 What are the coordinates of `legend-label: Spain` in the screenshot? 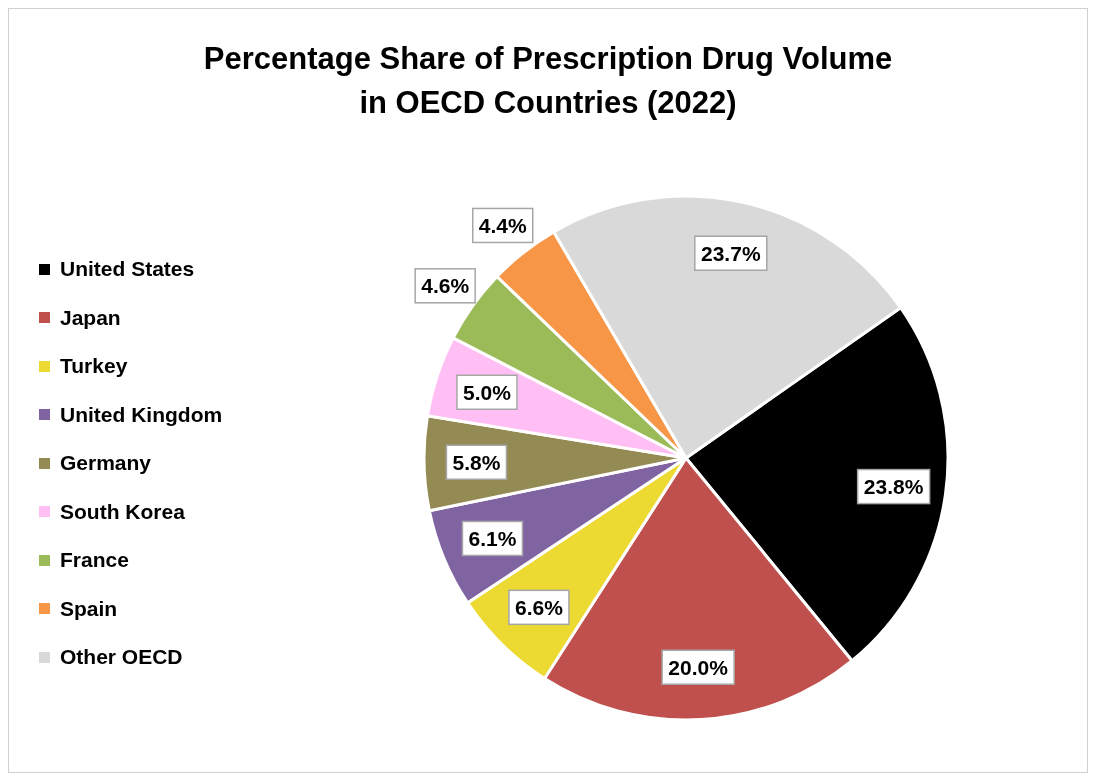 It's located at (89, 608).